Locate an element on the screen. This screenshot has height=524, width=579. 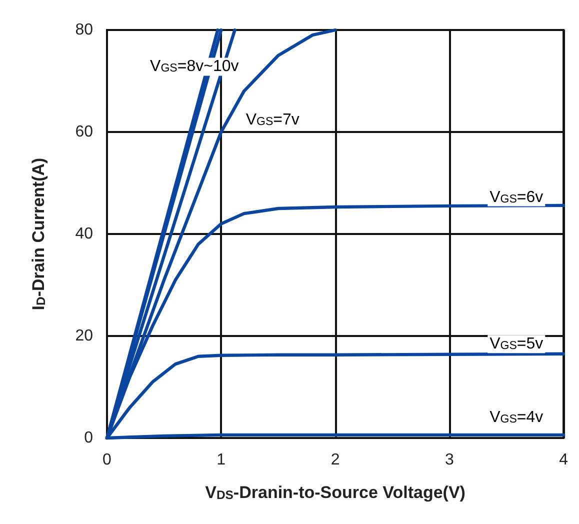
y-axis-title: ID-Drain Current(A) is located at coordinates (38, 234).